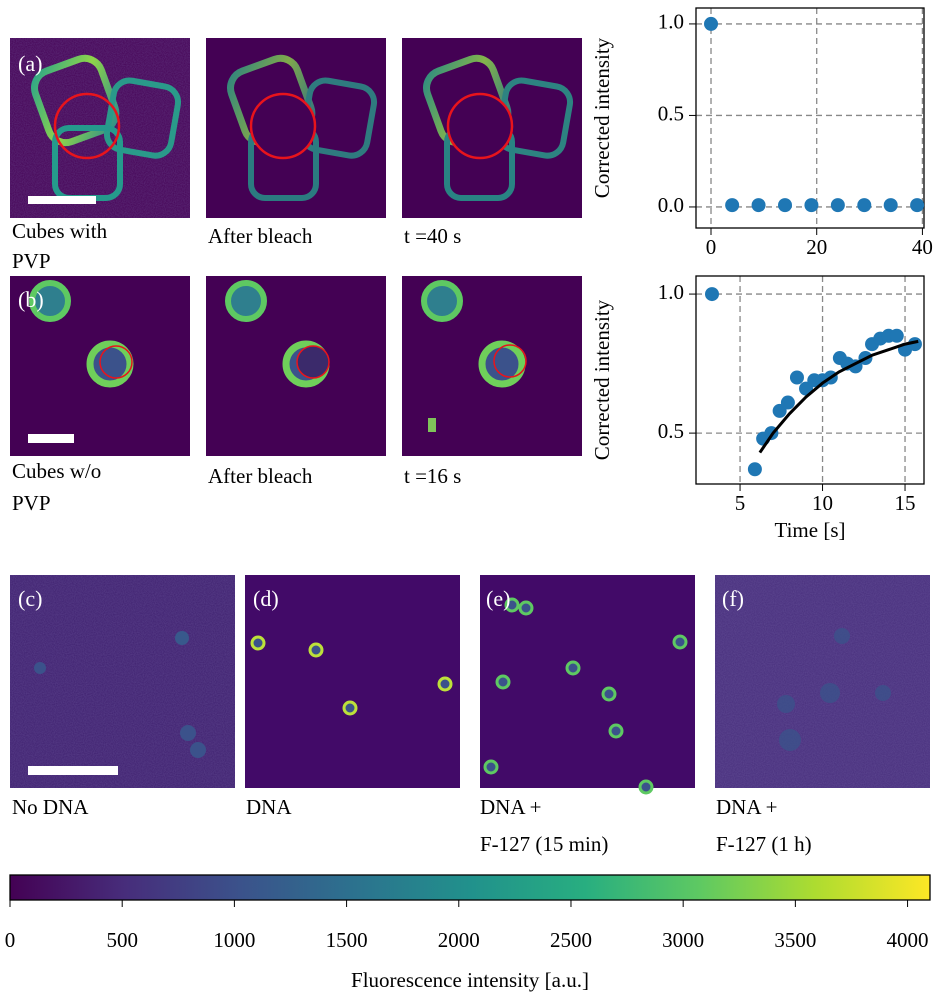  What do you see at coordinates (571, 940) in the screenshot?
I see `x-tick-label: 2500` at bounding box center [571, 940].